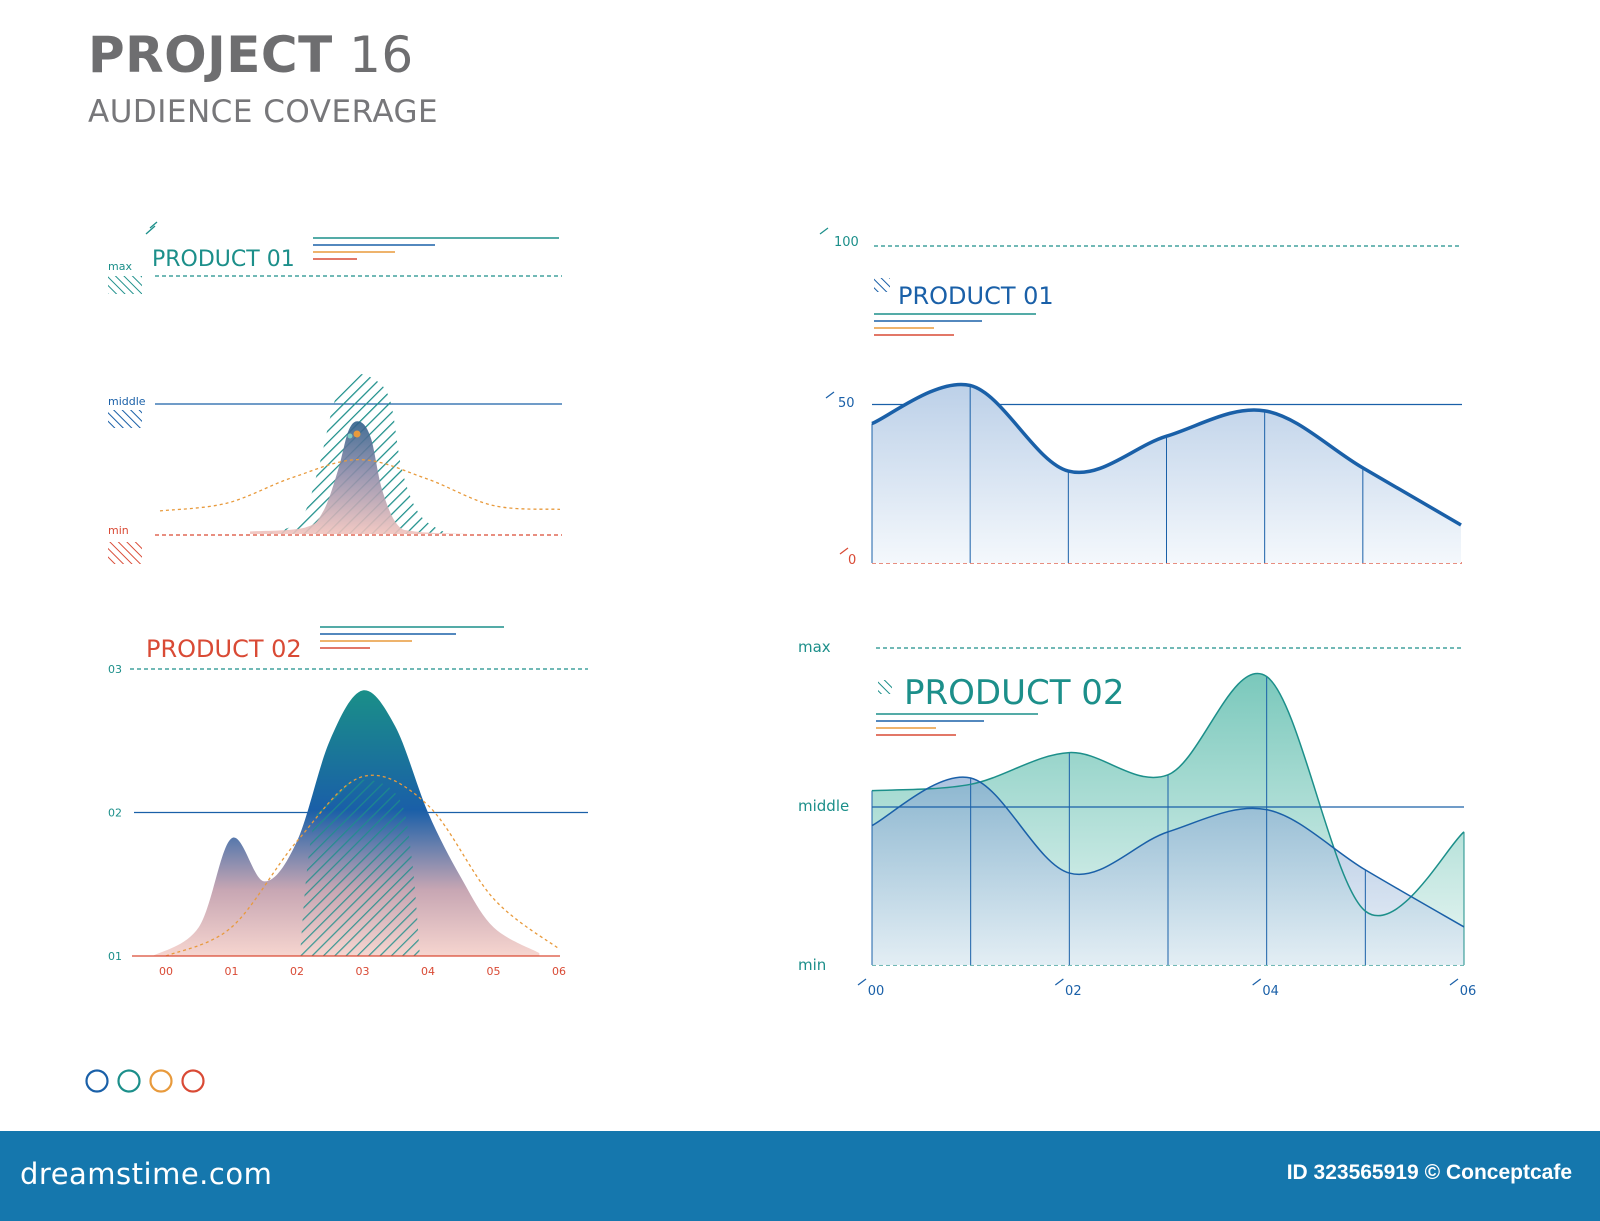  What do you see at coordinates (846, 403) in the screenshot?
I see `chart3-ytick: 50` at bounding box center [846, 403].